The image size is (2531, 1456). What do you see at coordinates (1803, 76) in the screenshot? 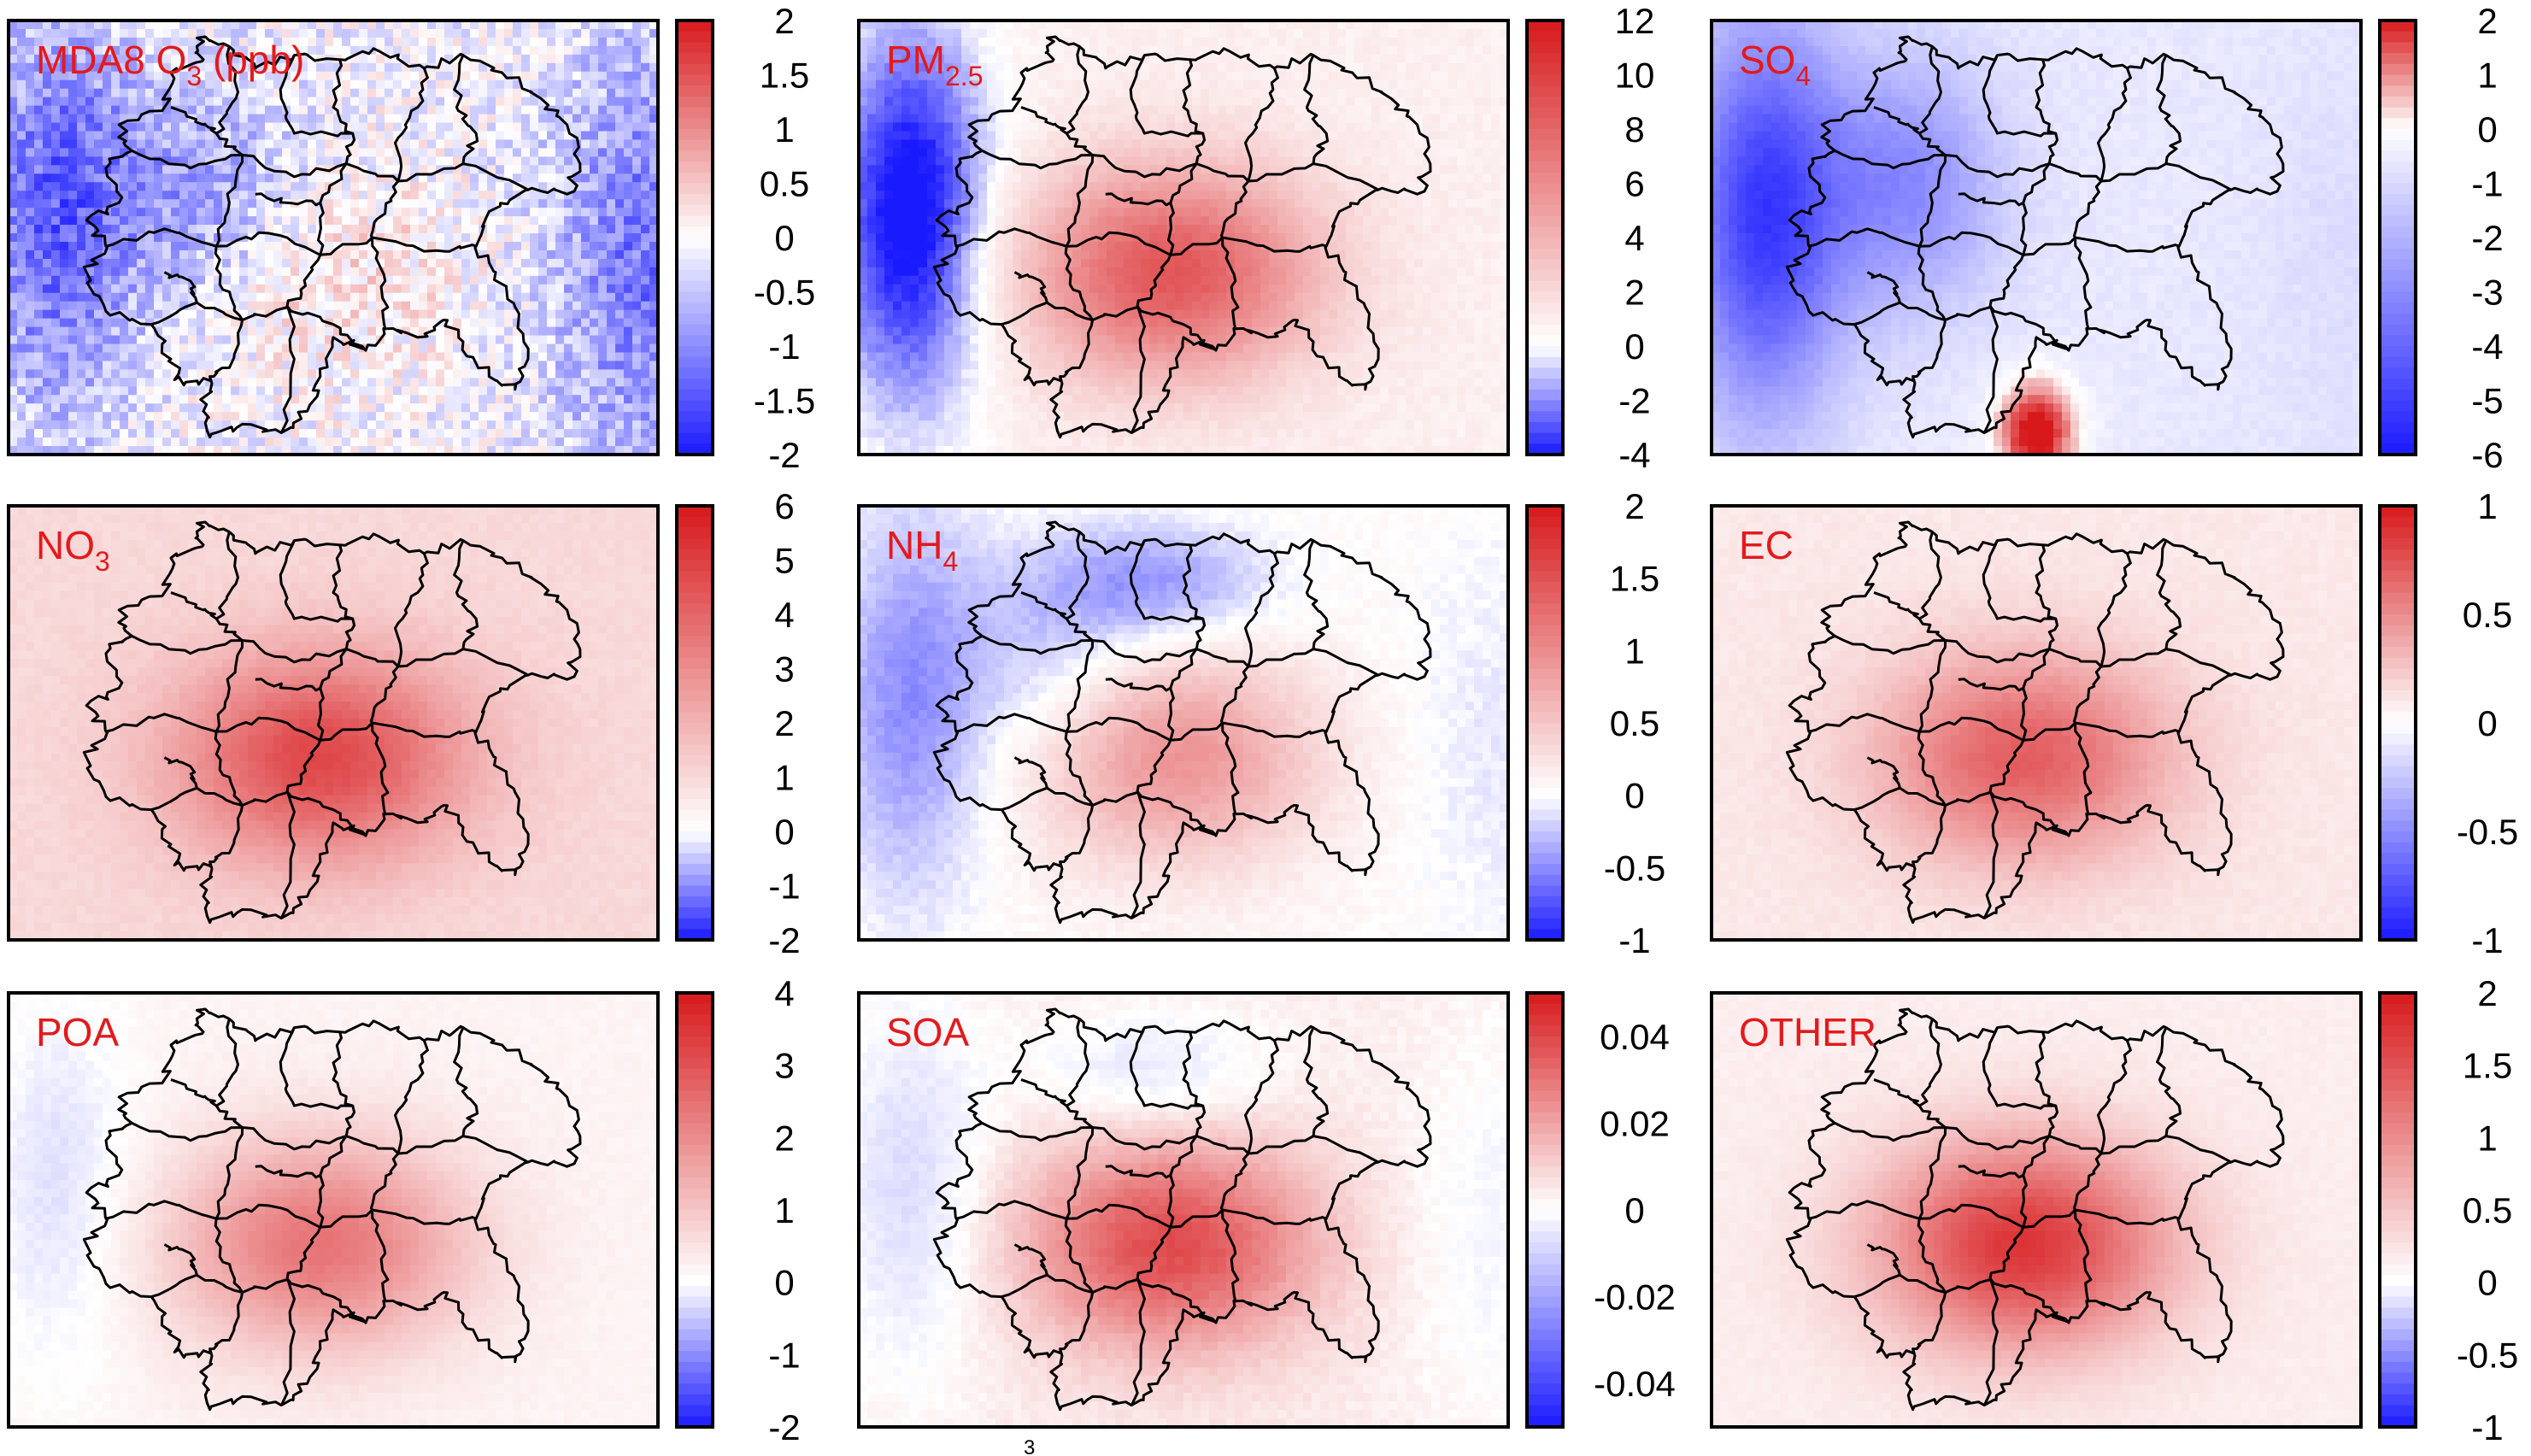
I see `panel-title-subscript: 4` at bounding box center [1803, 76].